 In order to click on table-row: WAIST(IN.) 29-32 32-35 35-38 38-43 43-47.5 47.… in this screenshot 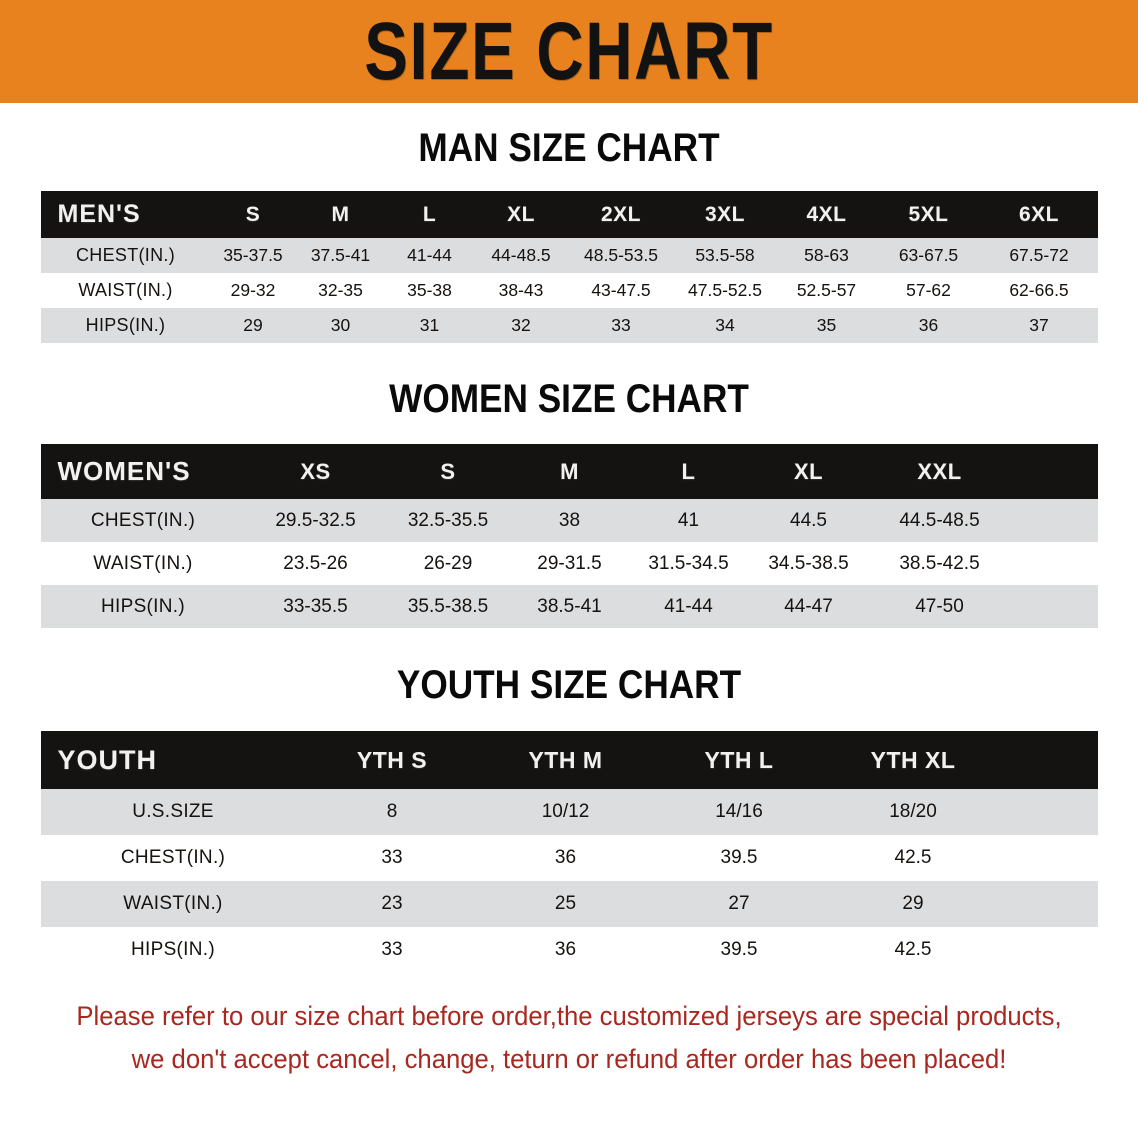, I will do `click(569, 290)`.